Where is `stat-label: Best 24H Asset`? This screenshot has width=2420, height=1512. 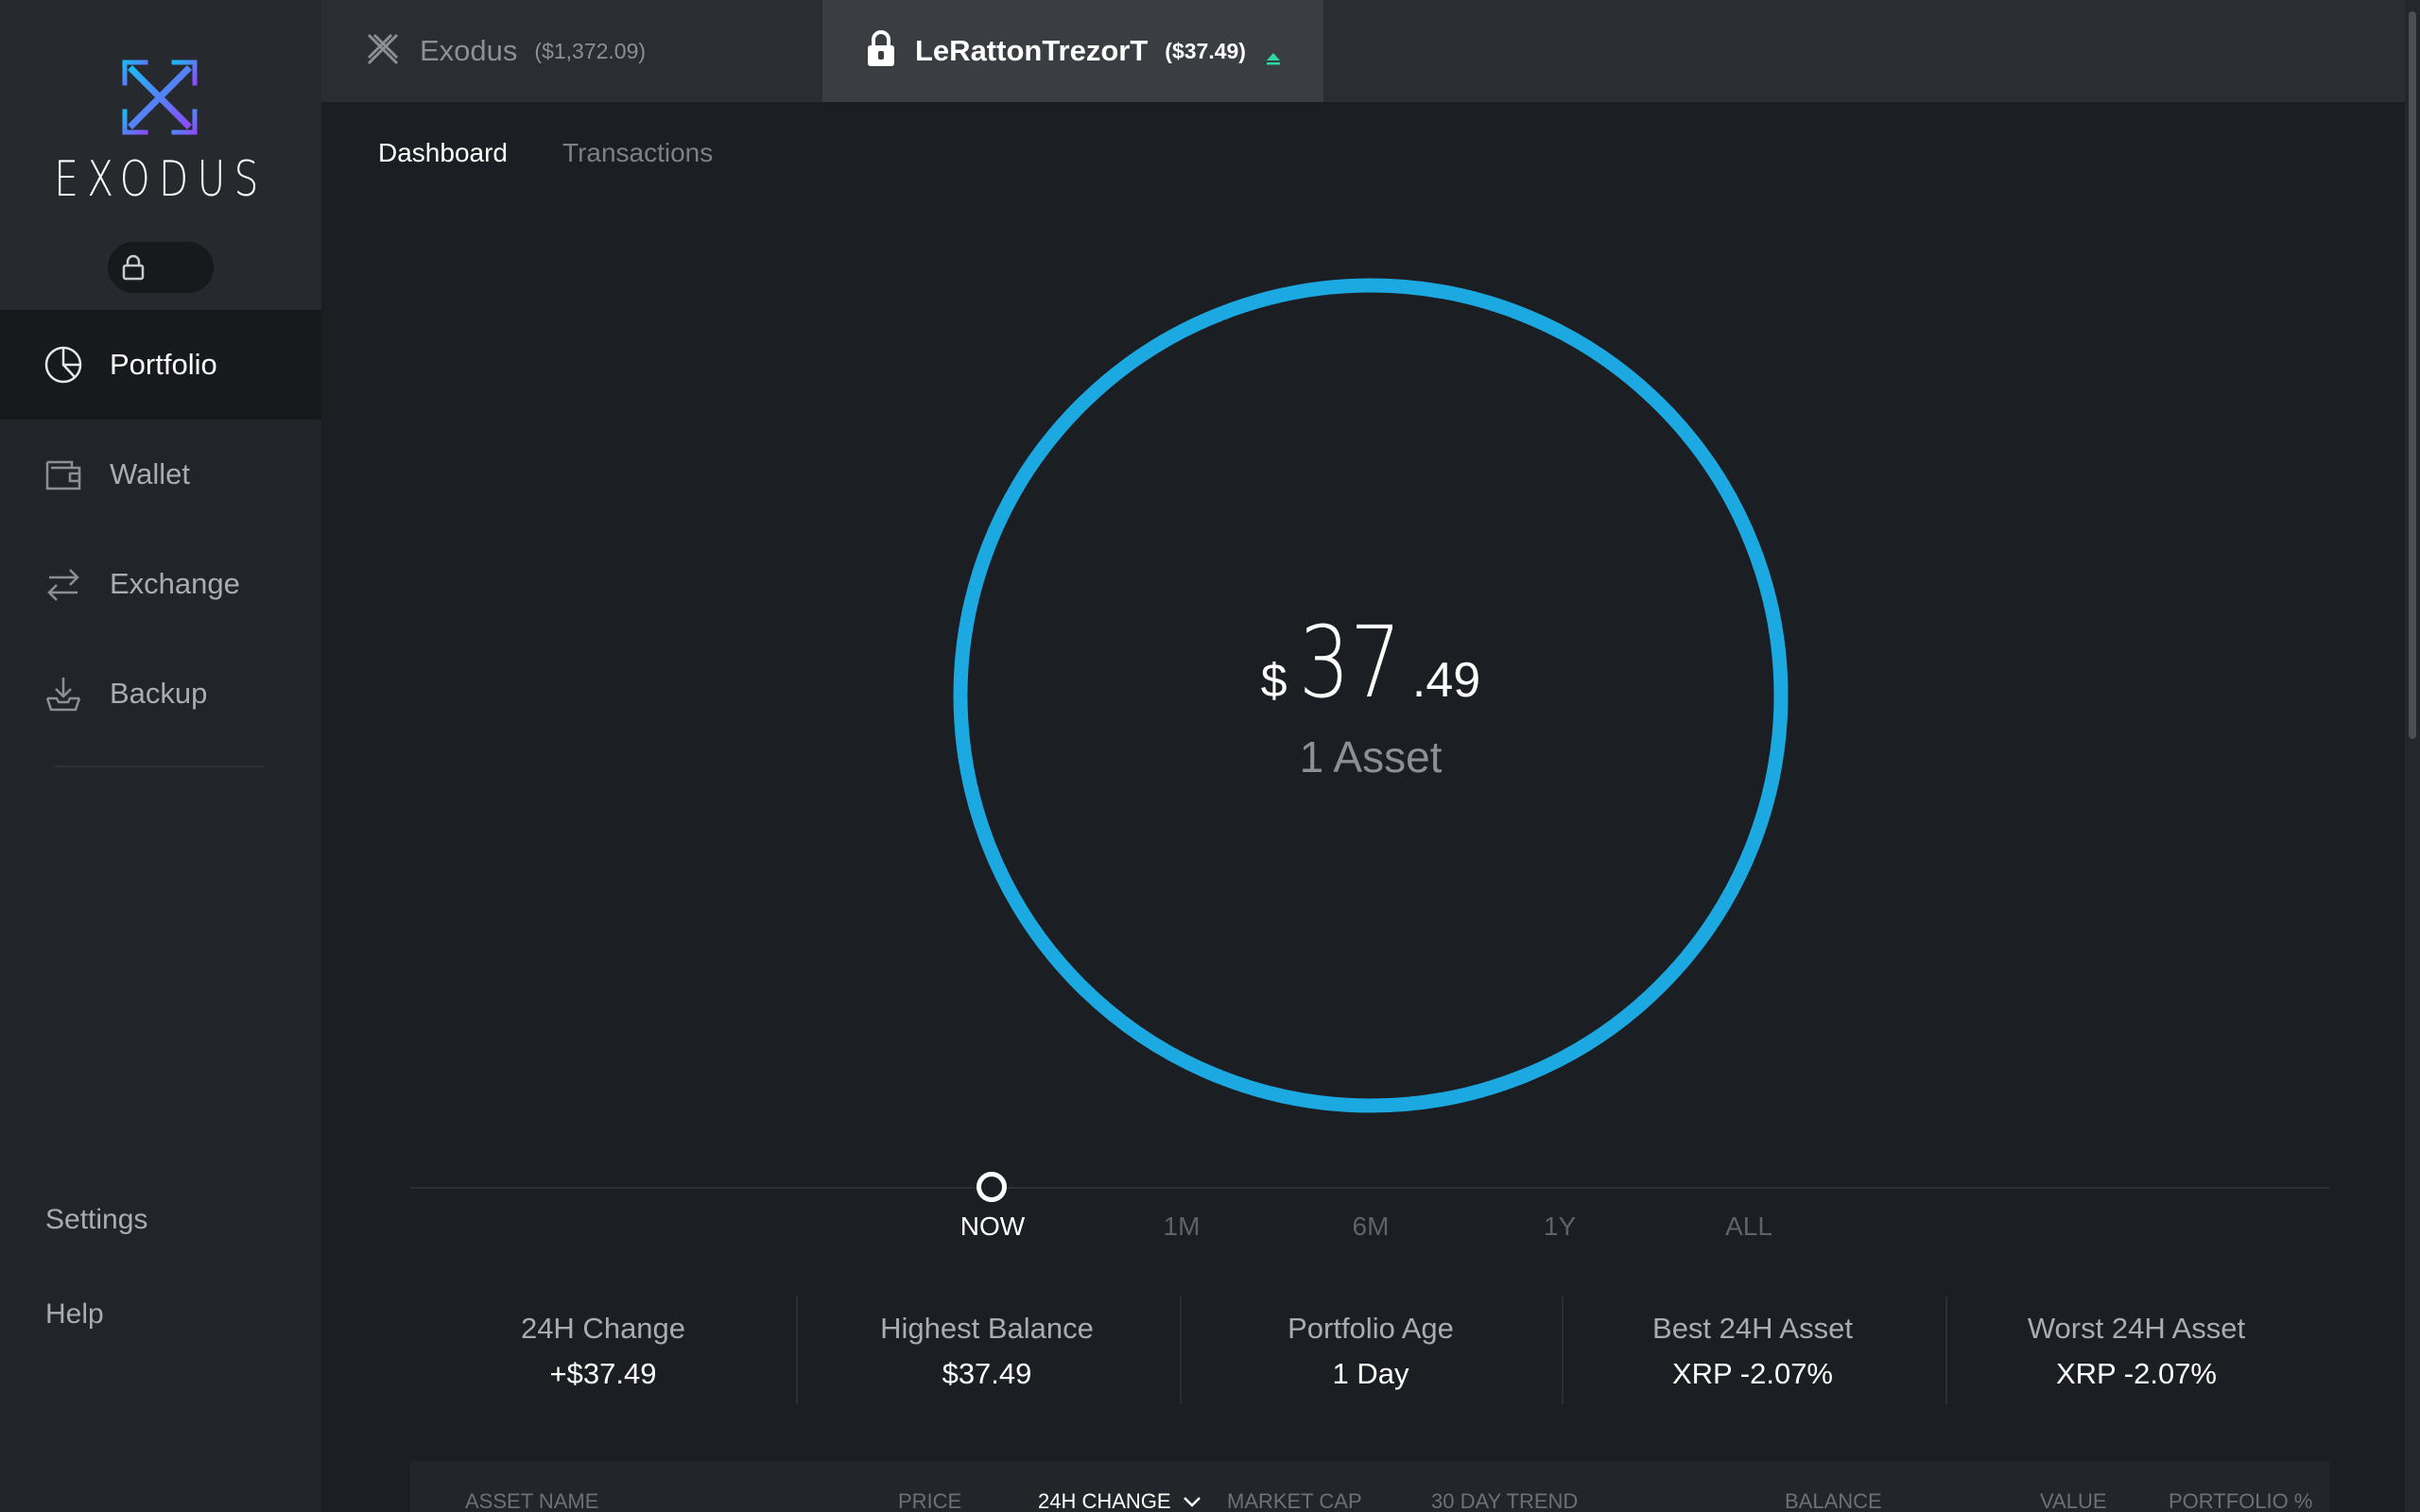
stat-label: Best 24H Asset is located at coordinates (1752, 1328).